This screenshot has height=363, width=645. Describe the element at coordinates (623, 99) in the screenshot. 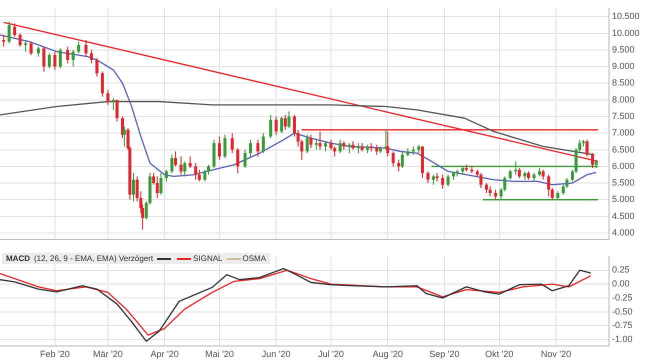

I see `y-tick-label: 8.000` at that location.